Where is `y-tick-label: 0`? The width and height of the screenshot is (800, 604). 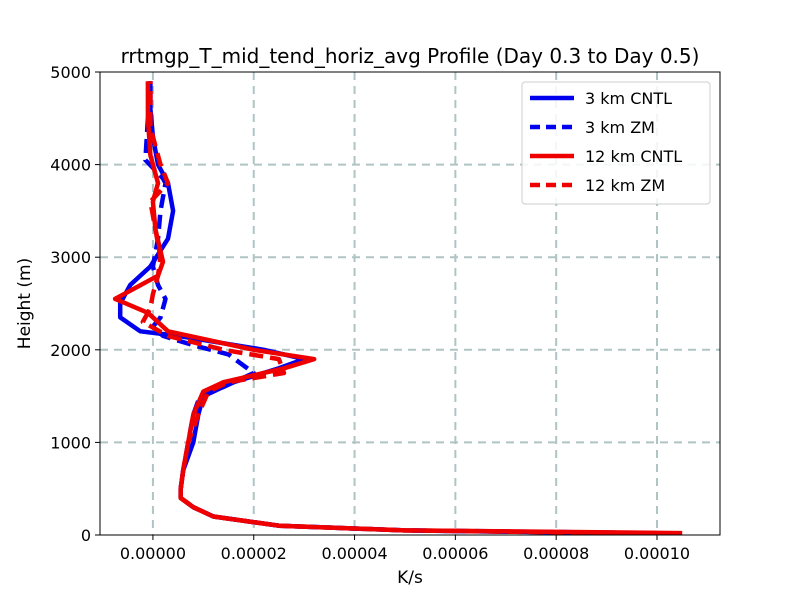 y-tick-label: 0 is located at coordinates (86, 535).